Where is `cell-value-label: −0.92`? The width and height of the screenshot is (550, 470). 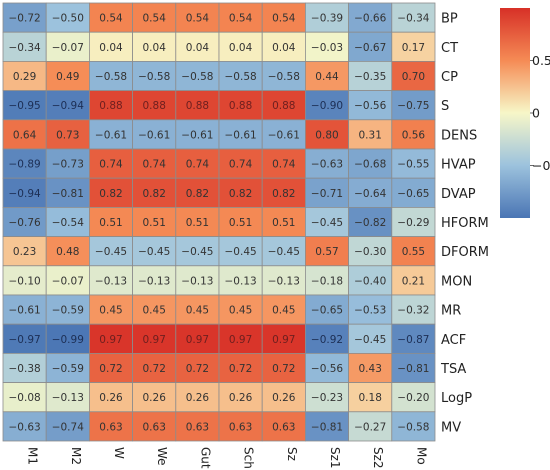 cell-value-label: −0.92 is located at coordinates (327, 340).